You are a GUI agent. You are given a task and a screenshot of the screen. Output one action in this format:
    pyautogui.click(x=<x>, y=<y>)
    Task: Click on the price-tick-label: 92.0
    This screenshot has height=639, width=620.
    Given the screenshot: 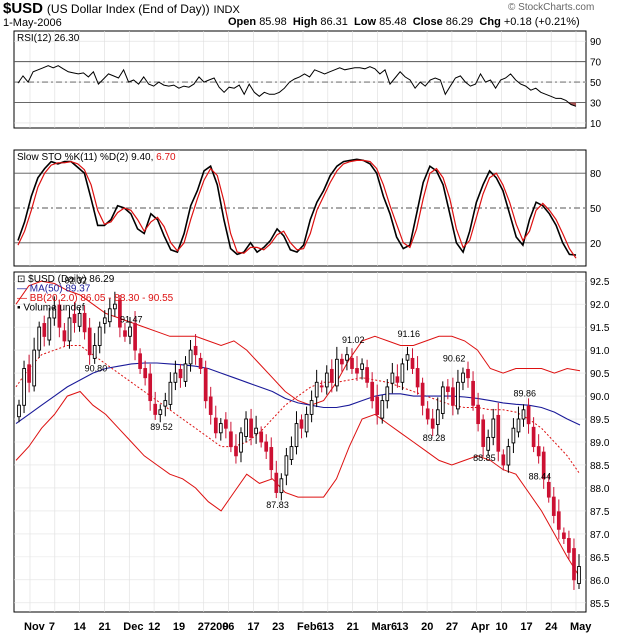 What is the action you would take?
    pyautogui.click(x=600, y=305)
    